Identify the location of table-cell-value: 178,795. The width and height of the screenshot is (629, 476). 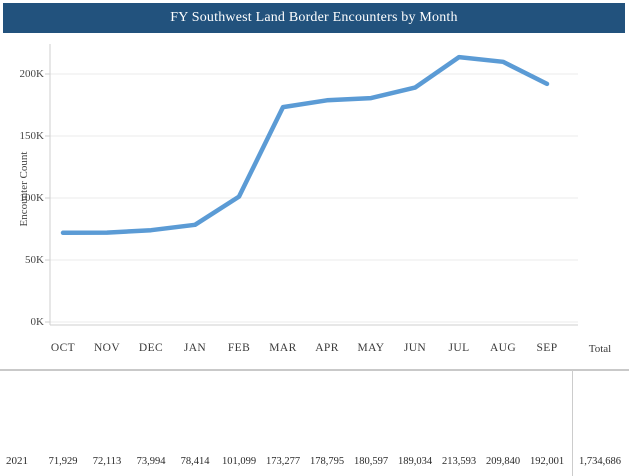
(327, 461).